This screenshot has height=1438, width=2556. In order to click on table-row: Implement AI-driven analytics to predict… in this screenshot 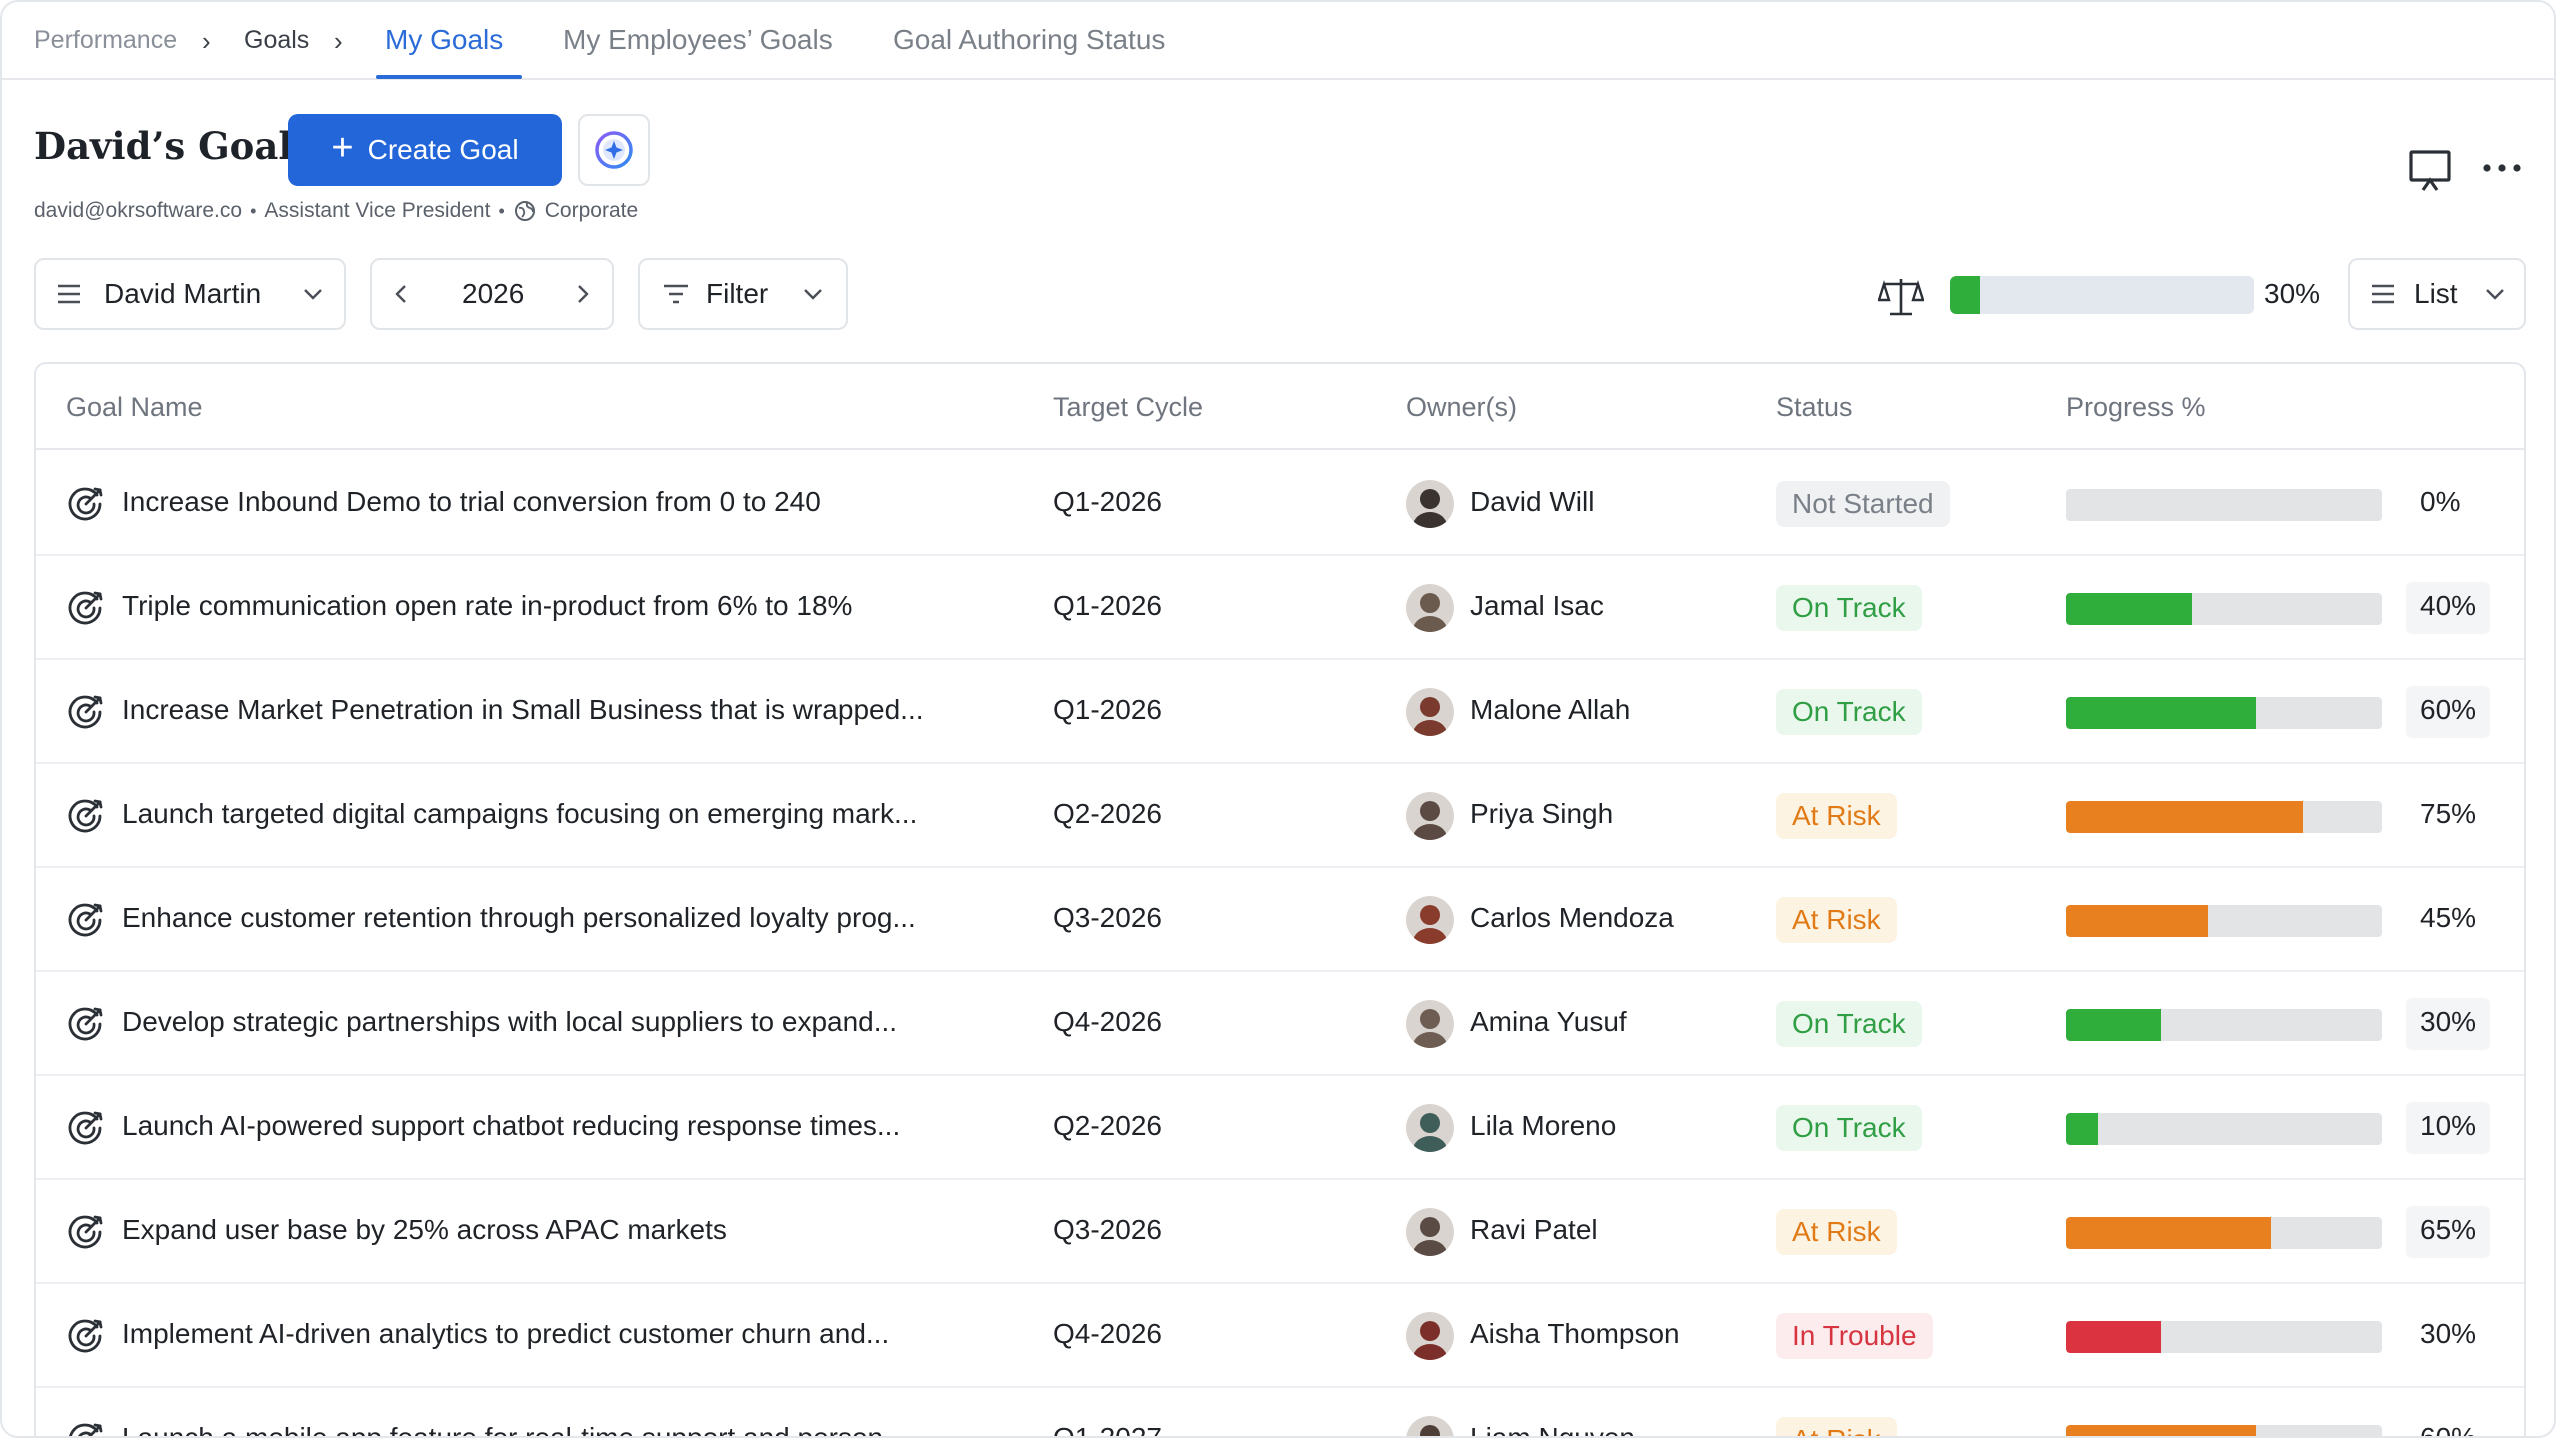, I will do `click(1280, 1336)`.